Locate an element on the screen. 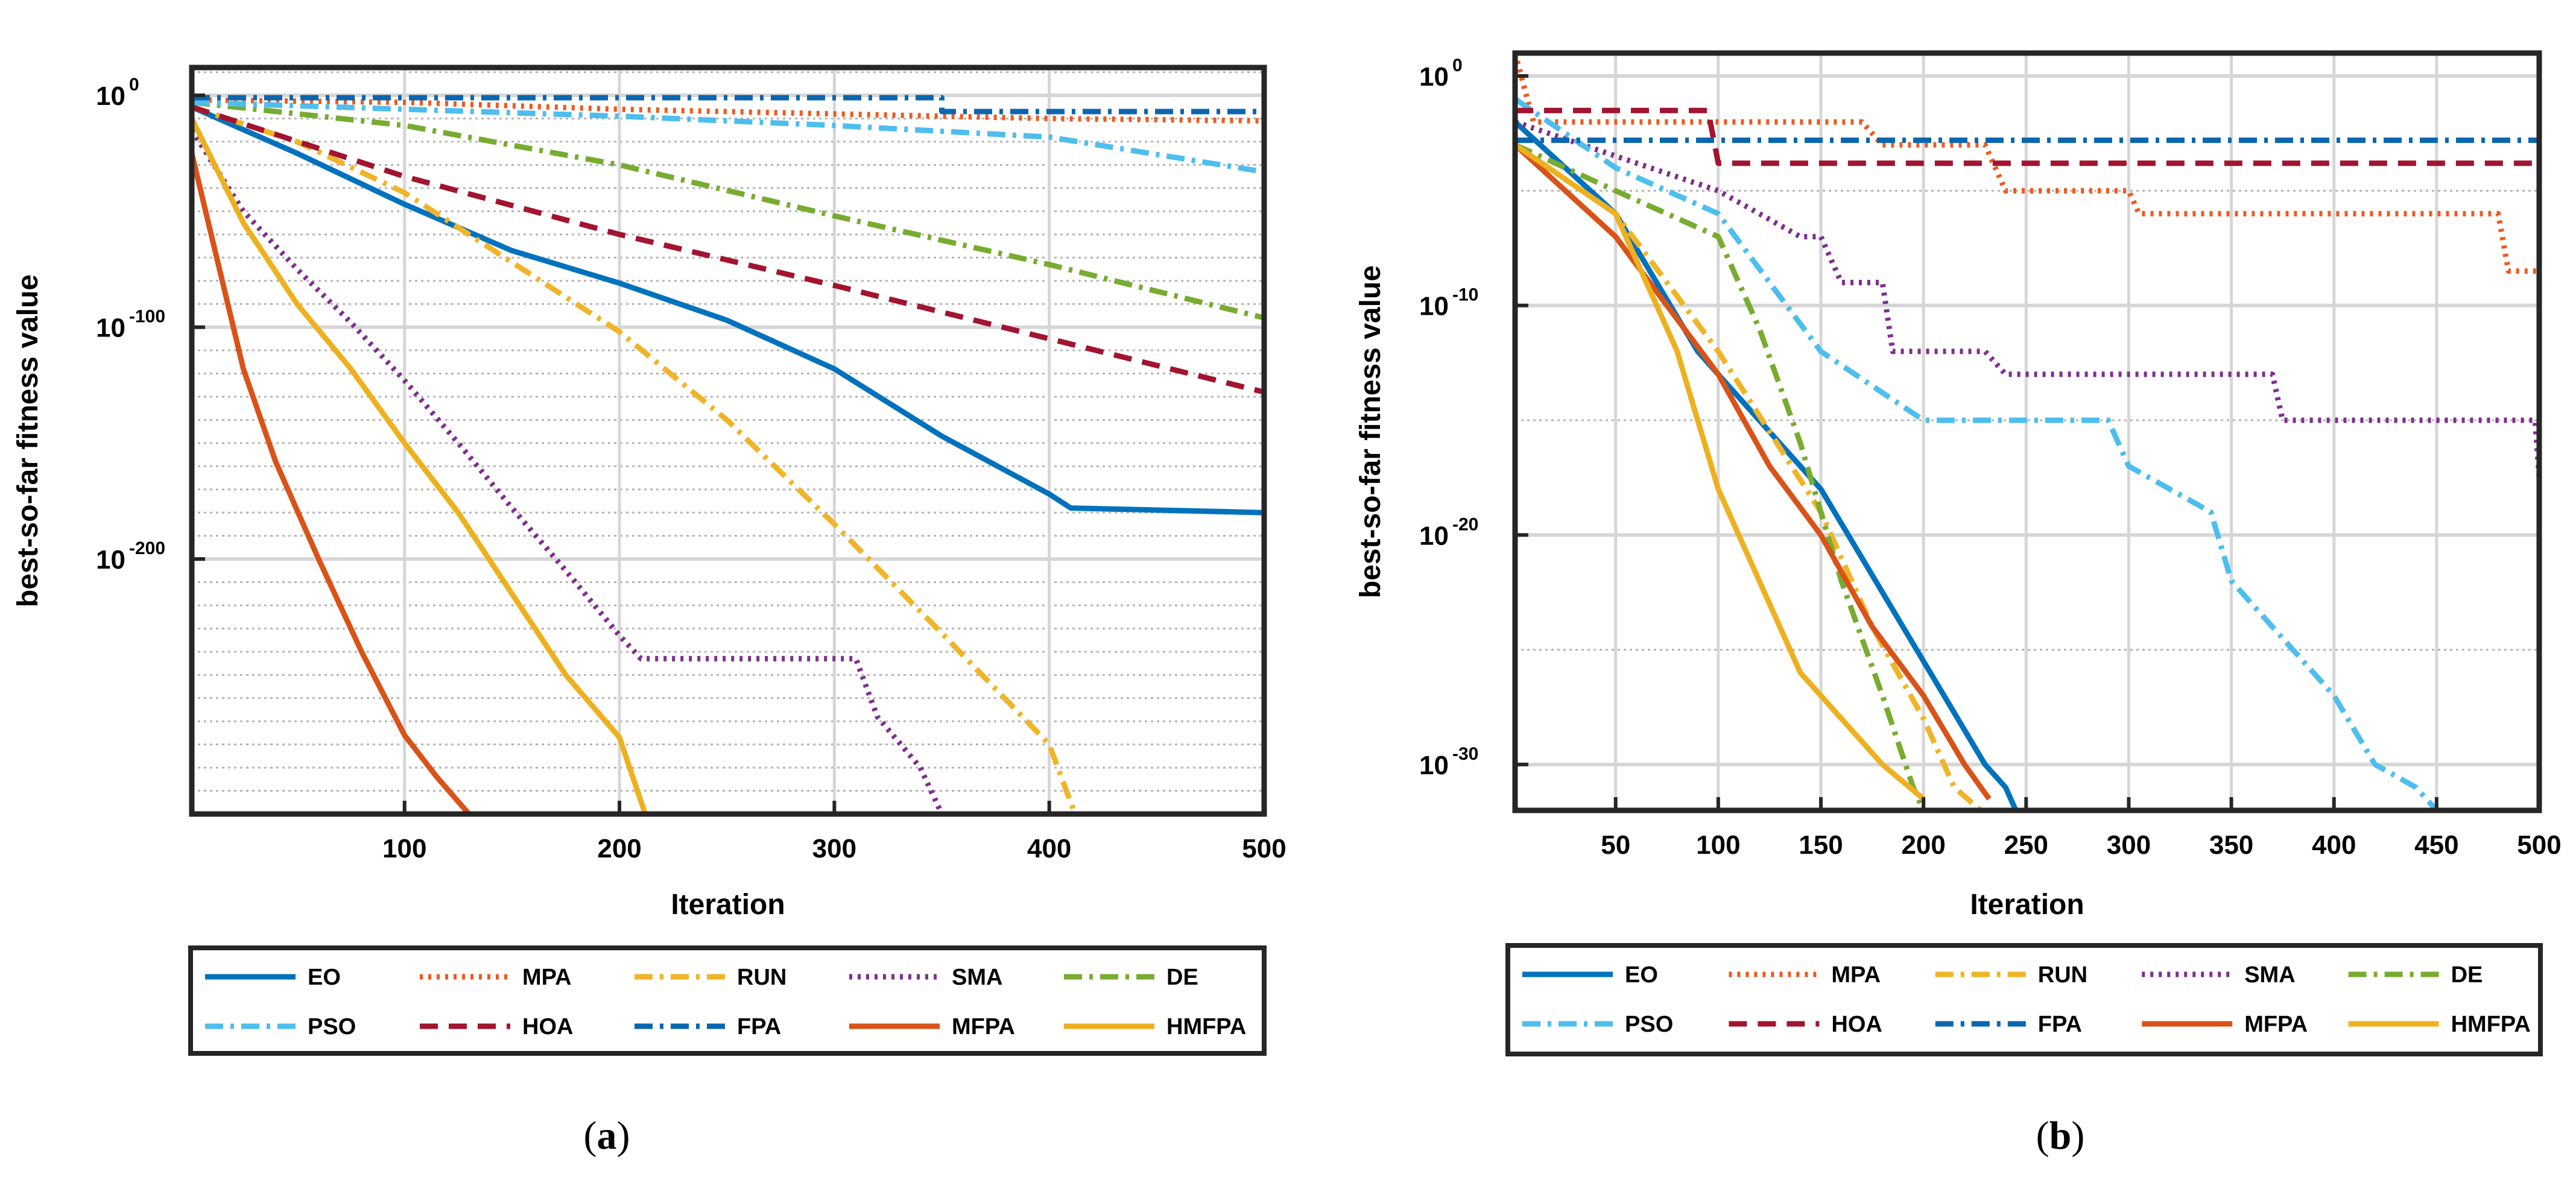 The height and width of the screenshot is (1177, 2576). x-tick-label: 450 is located at coordinates (2436, 845).